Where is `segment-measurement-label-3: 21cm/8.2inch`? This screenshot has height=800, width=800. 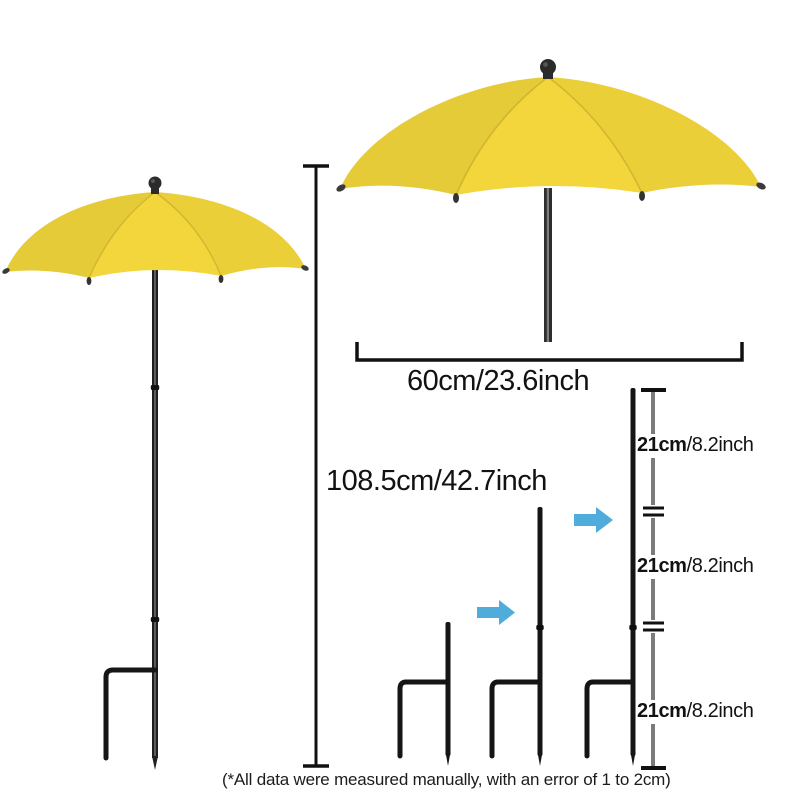
segment-measurement-label-3: 21cm/8.2inch is located at coordinates (696, 712).